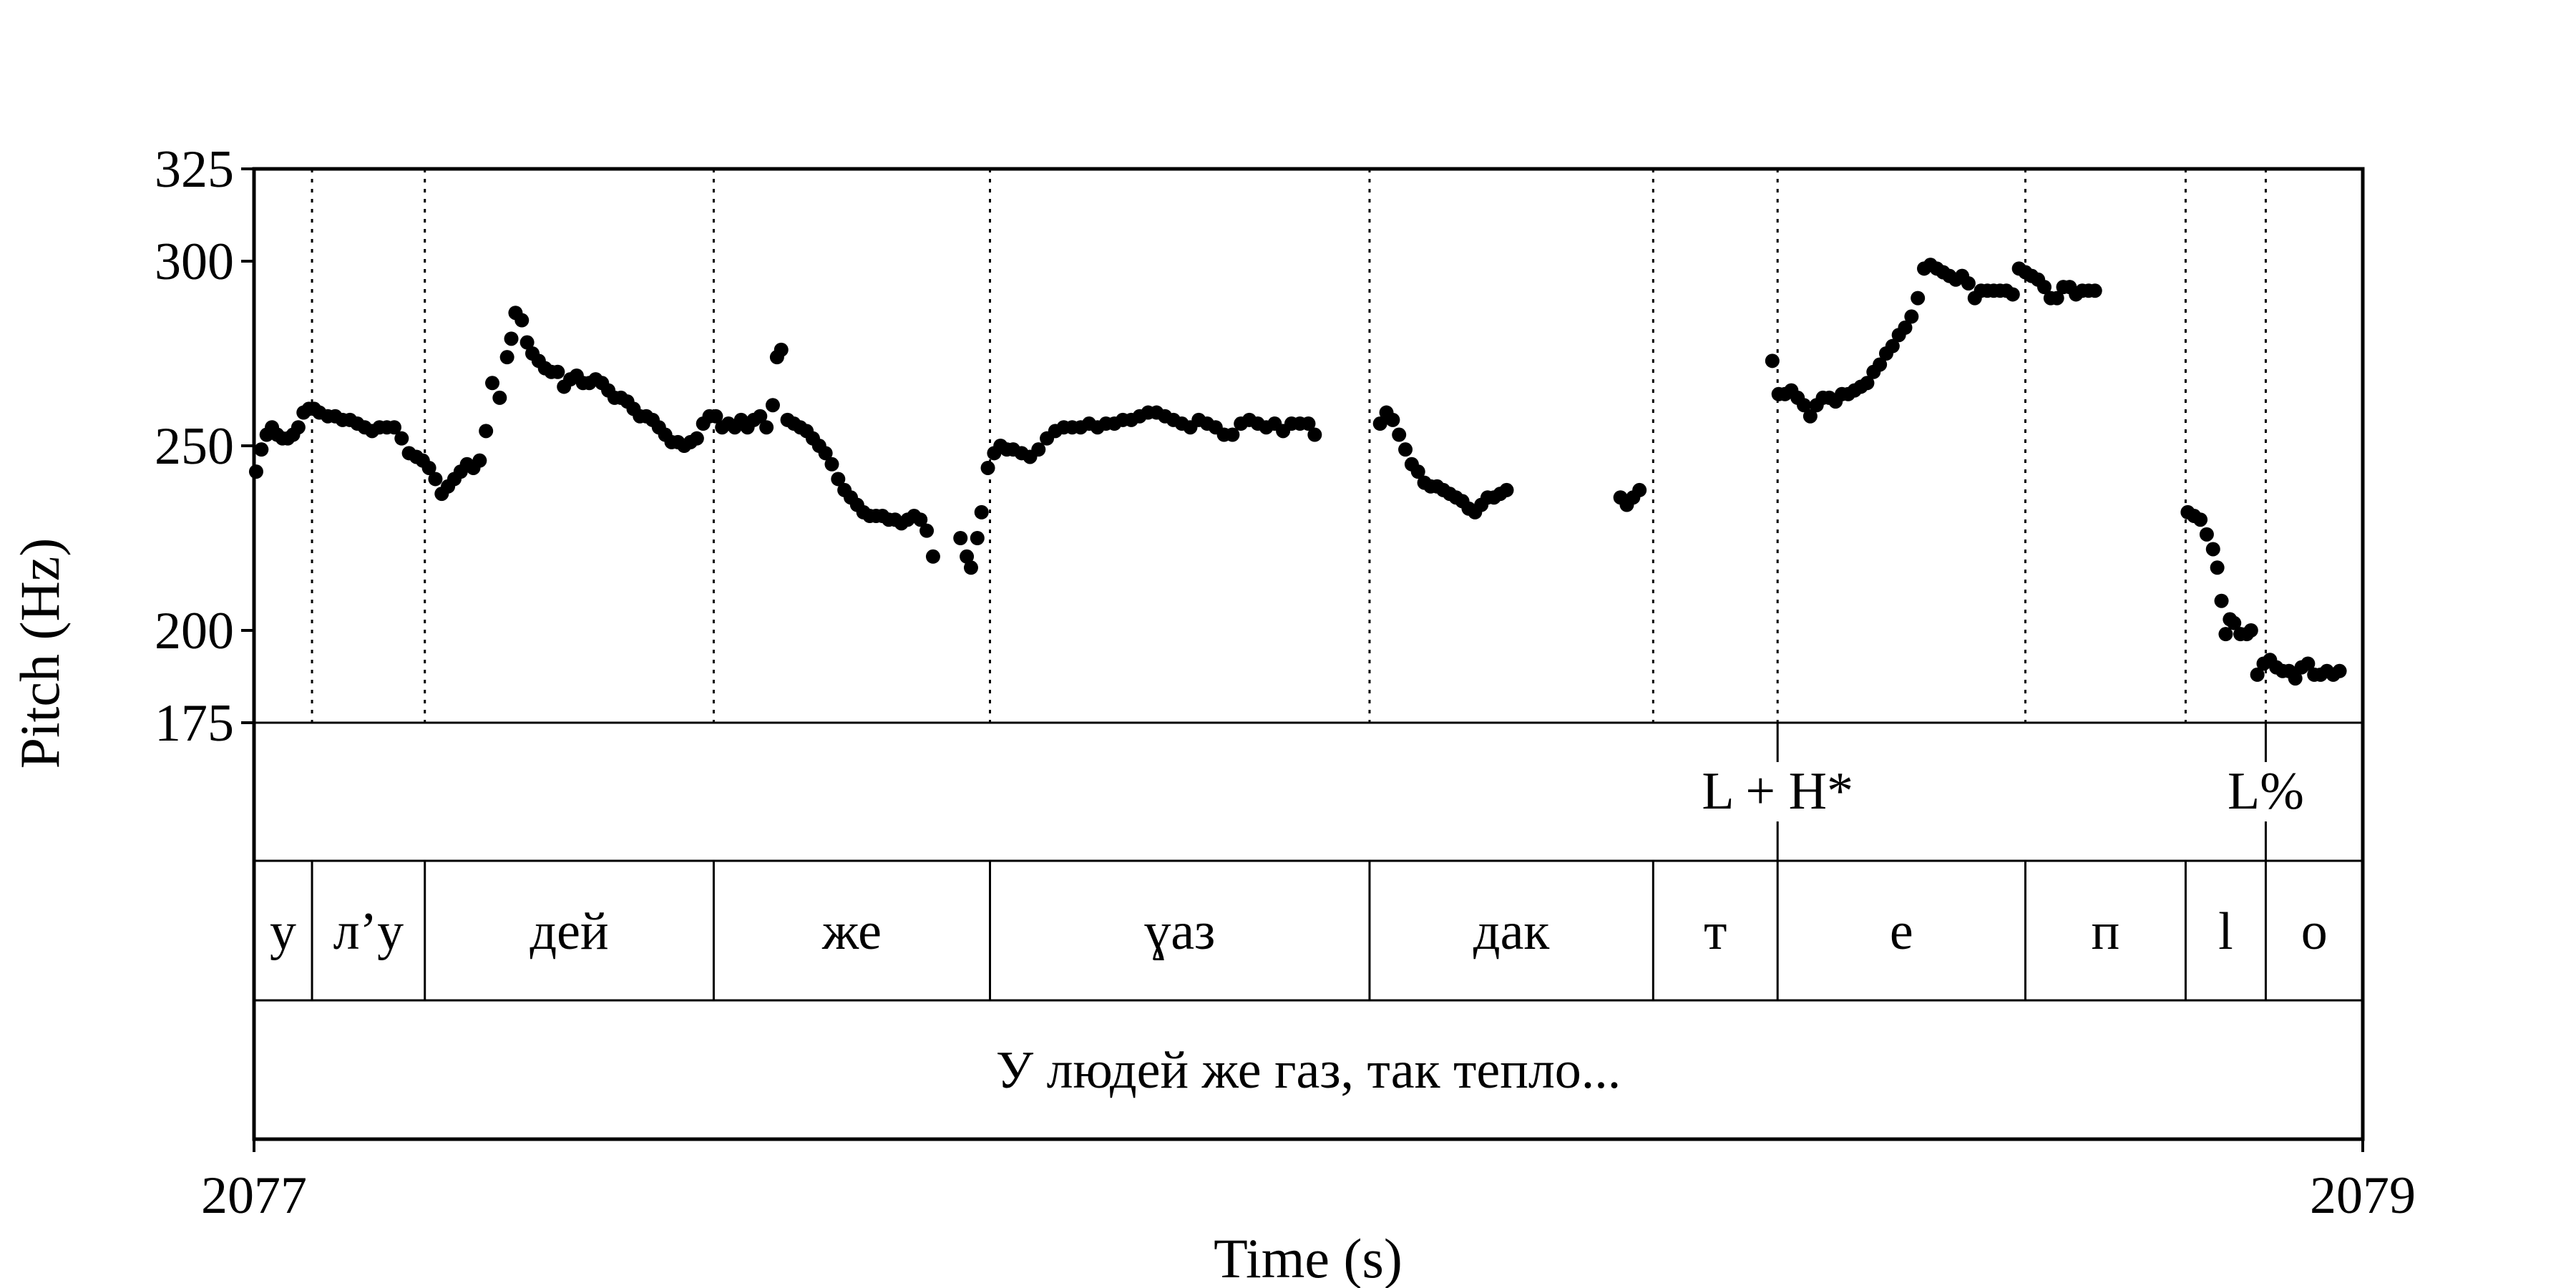 This screenshot has width=2576, height=1288. I want to click on tone-label: L%, so click(2266, 791).